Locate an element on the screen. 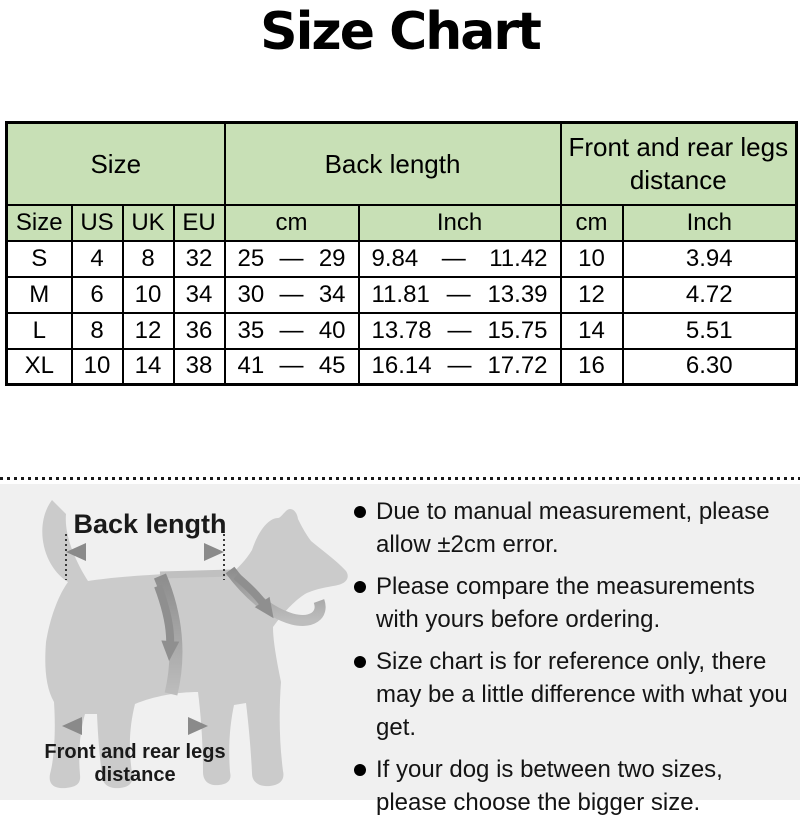 This screenshot has width=800, height=828. range-min: 30 is located at coordinates (251, 294).